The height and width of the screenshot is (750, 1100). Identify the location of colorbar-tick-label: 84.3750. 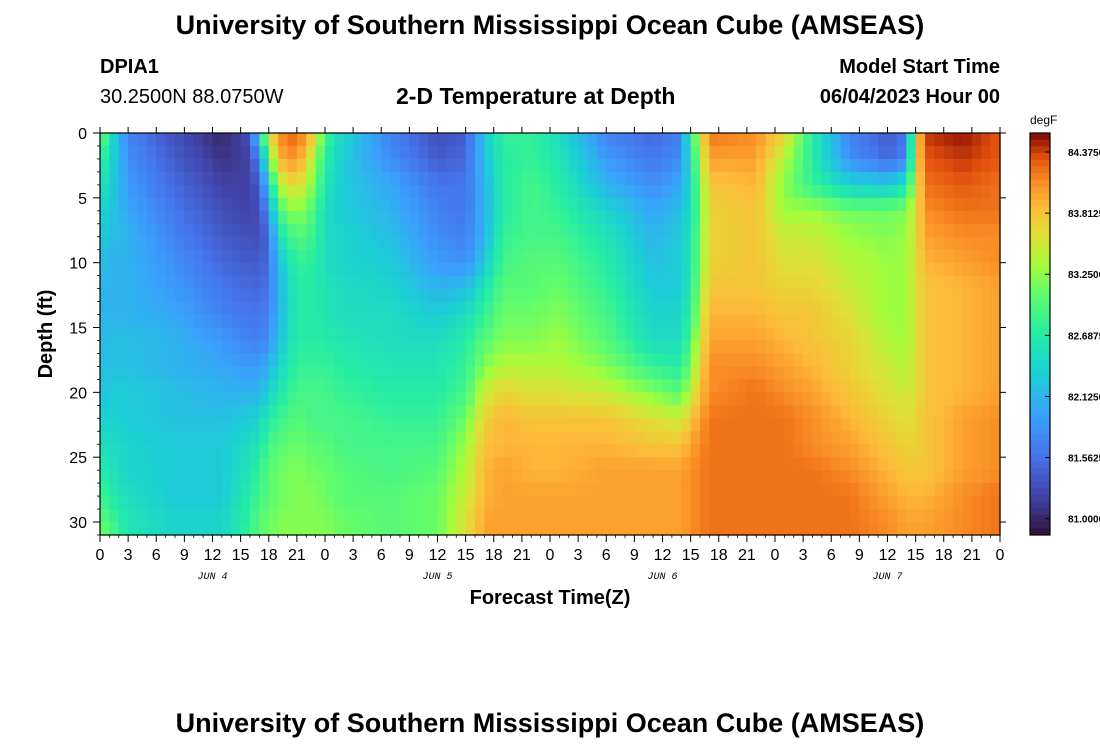
(1084, 153).